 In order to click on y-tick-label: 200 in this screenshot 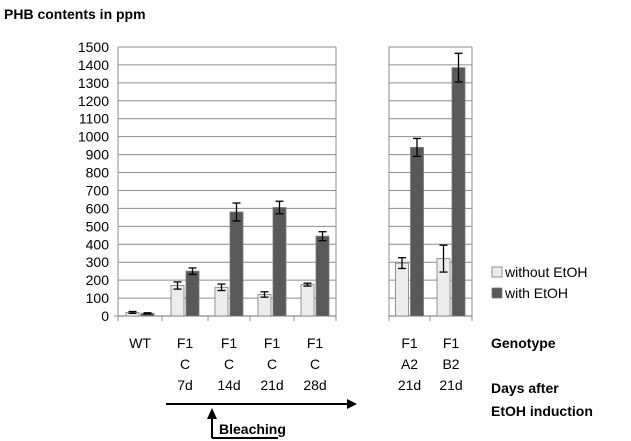, I will do `click(98, 280)`.